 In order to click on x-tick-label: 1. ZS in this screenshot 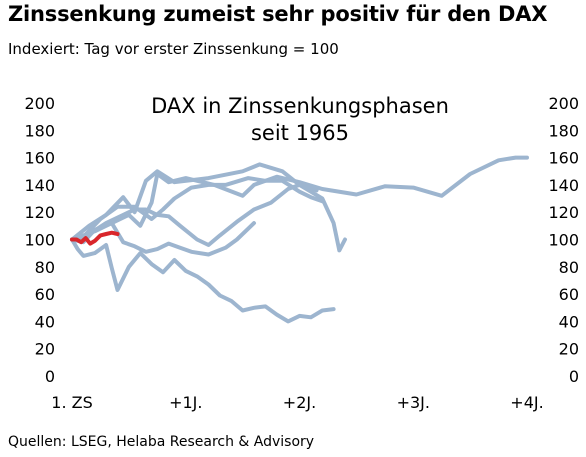, I will do `click(71, 402)`.